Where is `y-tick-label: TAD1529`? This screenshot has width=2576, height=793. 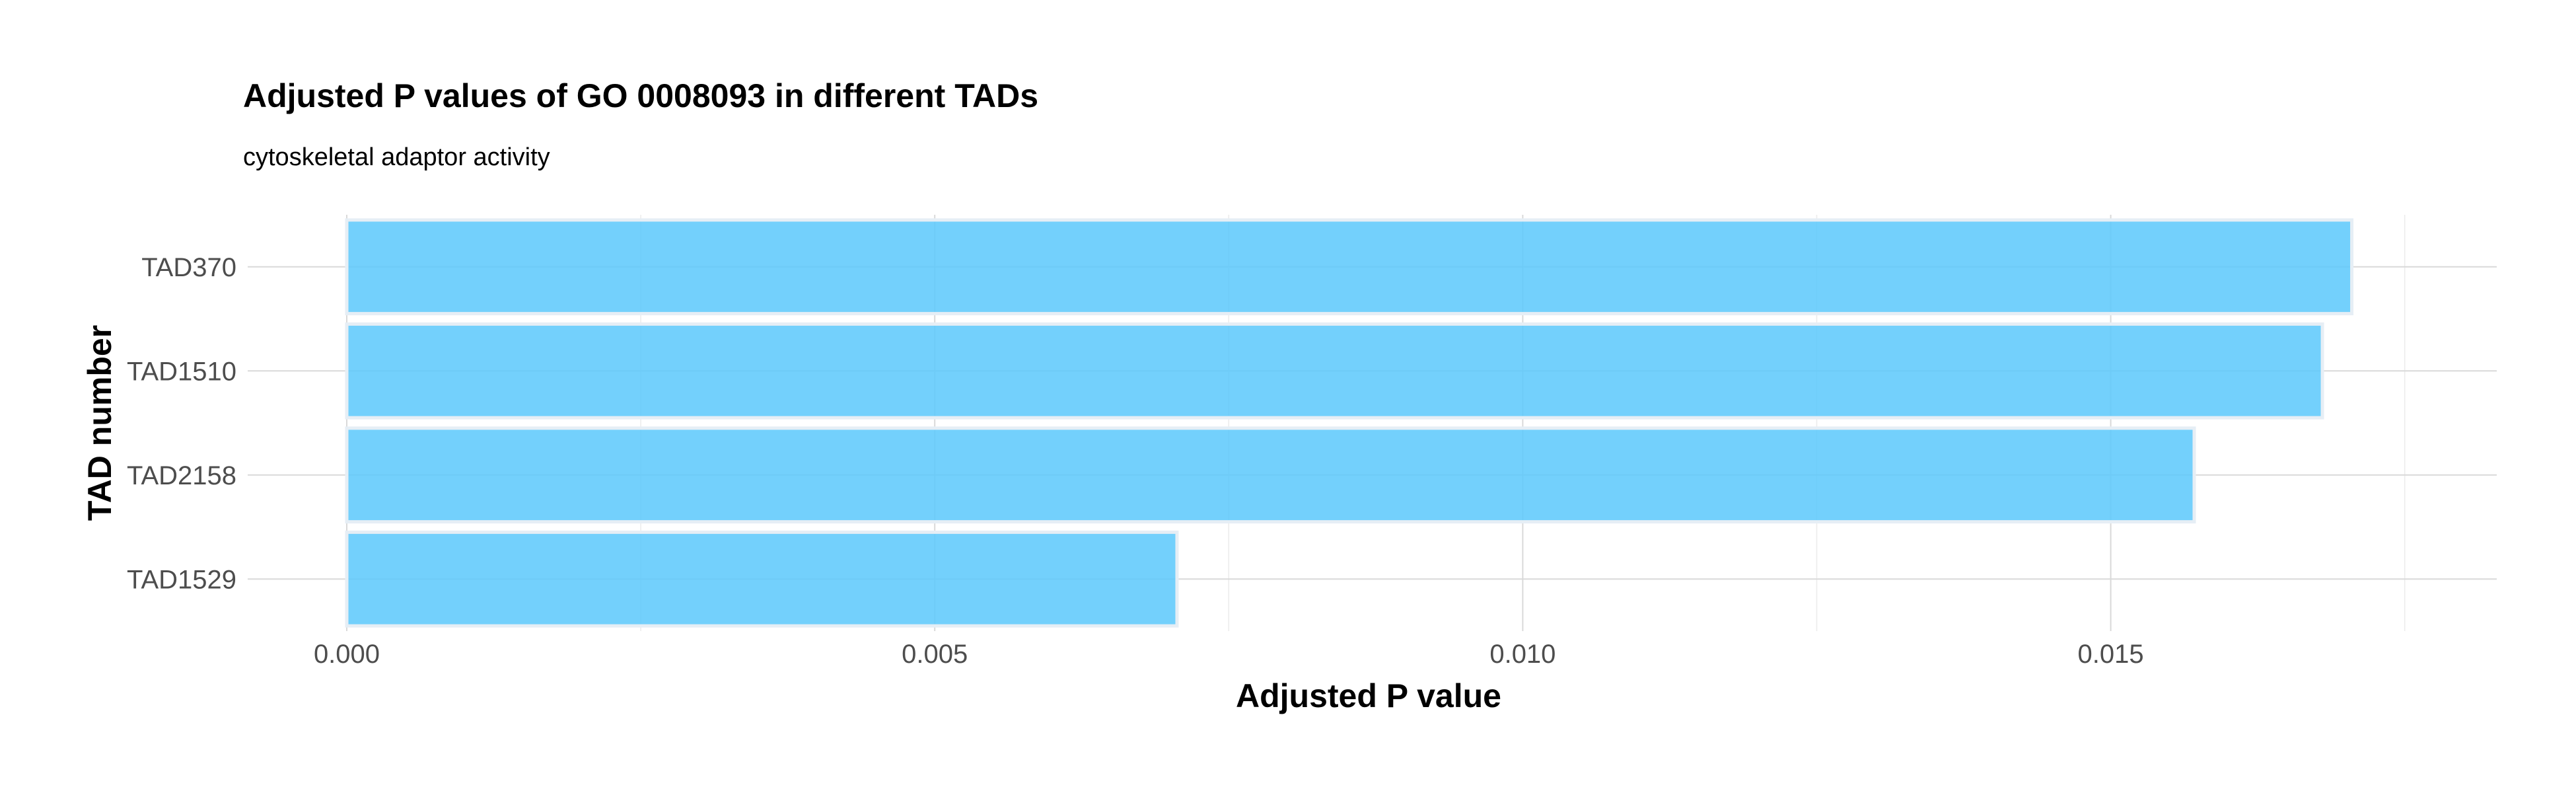 y-tick-label: TAD1529 is located at coordinates (182, 579).